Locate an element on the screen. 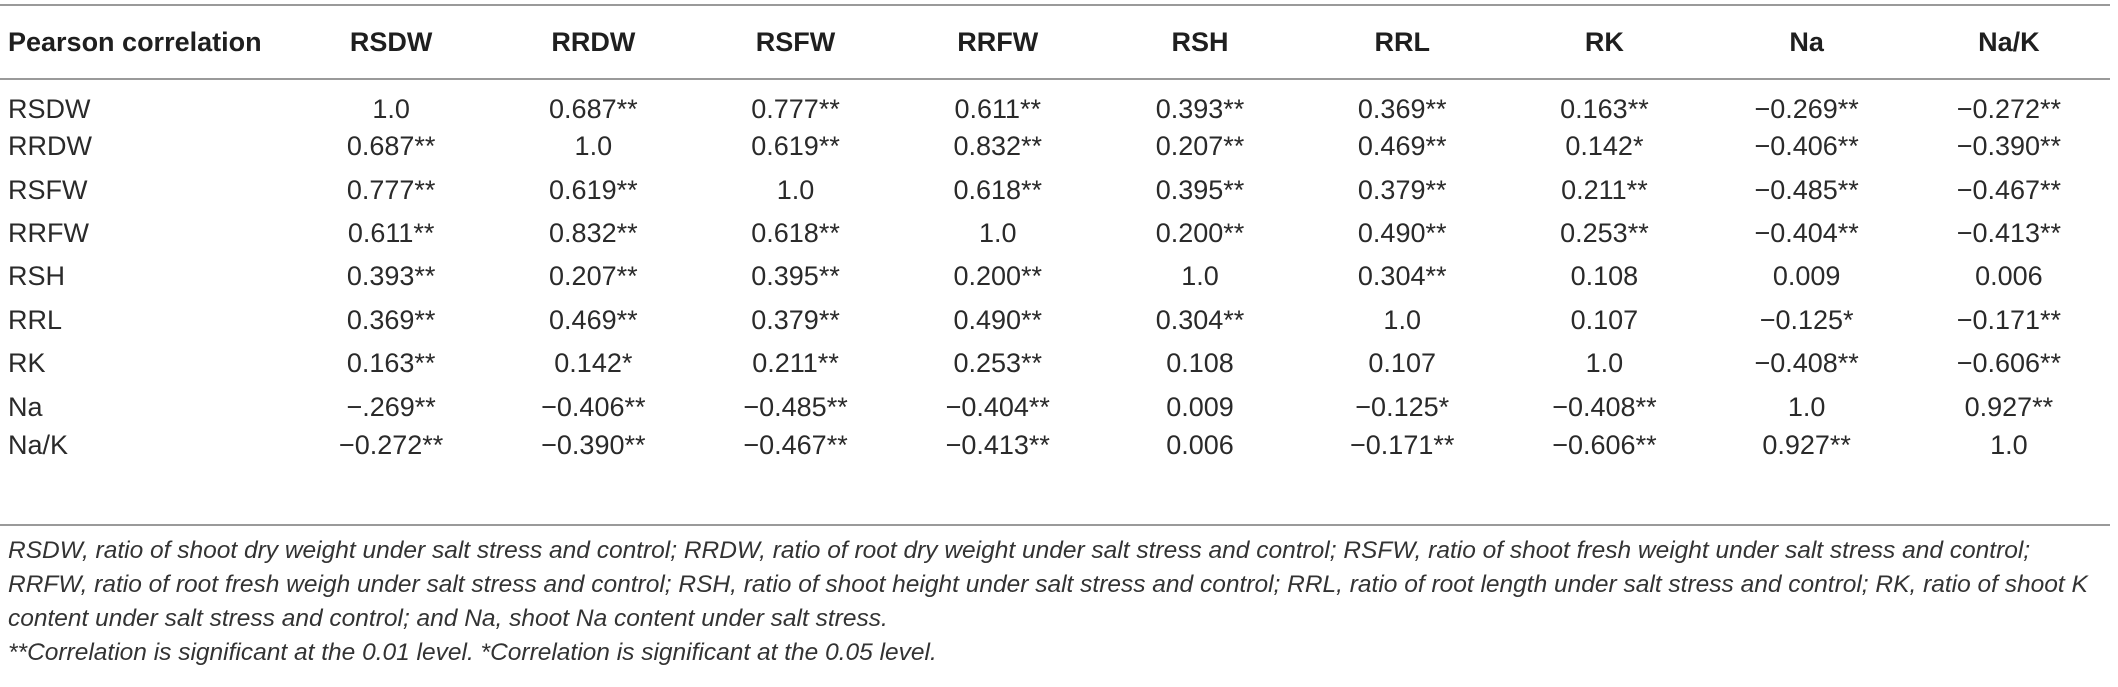 The image size is (2118, 687). column-header: RSFW is located at coordinates (795, 42).